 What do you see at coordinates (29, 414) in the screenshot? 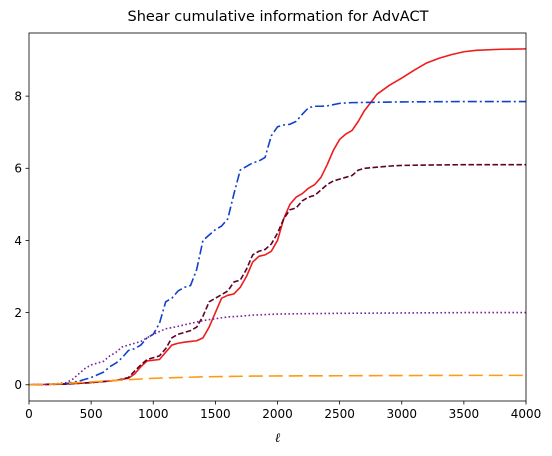
I see `x-tick-label: 0` at bounding box center [29, 414].